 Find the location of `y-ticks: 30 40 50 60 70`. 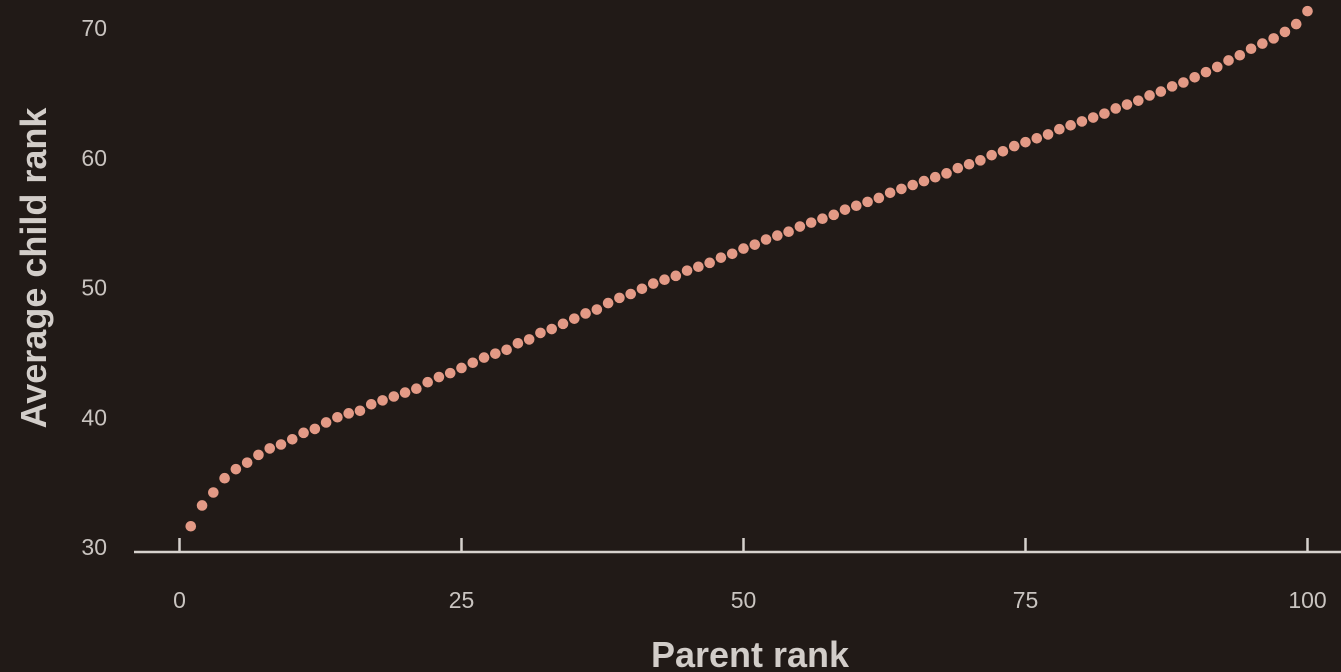

y-ticks: 30 40 50 60 70 is located at coordinates (94, 287).